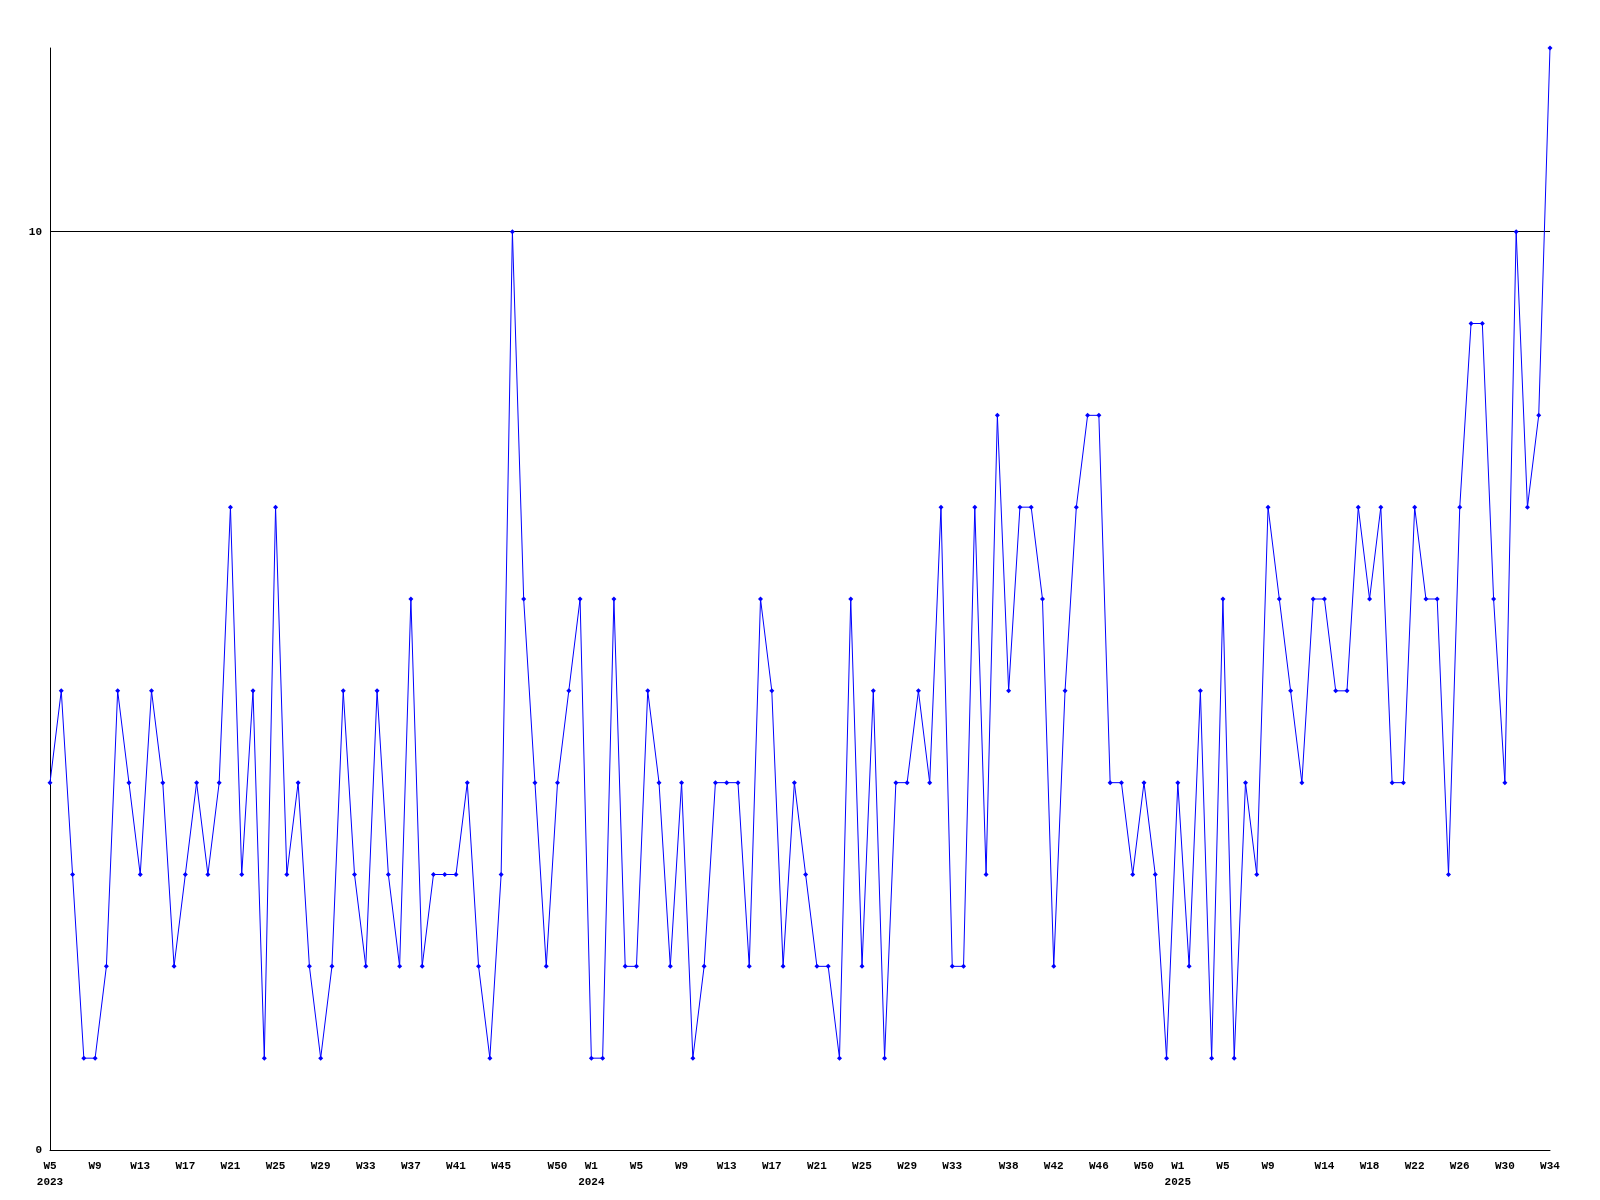 The height and width of the screenshot is (1200, 1600). Describe the element at coordinates (35, 231) in the screenshot. I see `y-tick-label: 10` at that location.